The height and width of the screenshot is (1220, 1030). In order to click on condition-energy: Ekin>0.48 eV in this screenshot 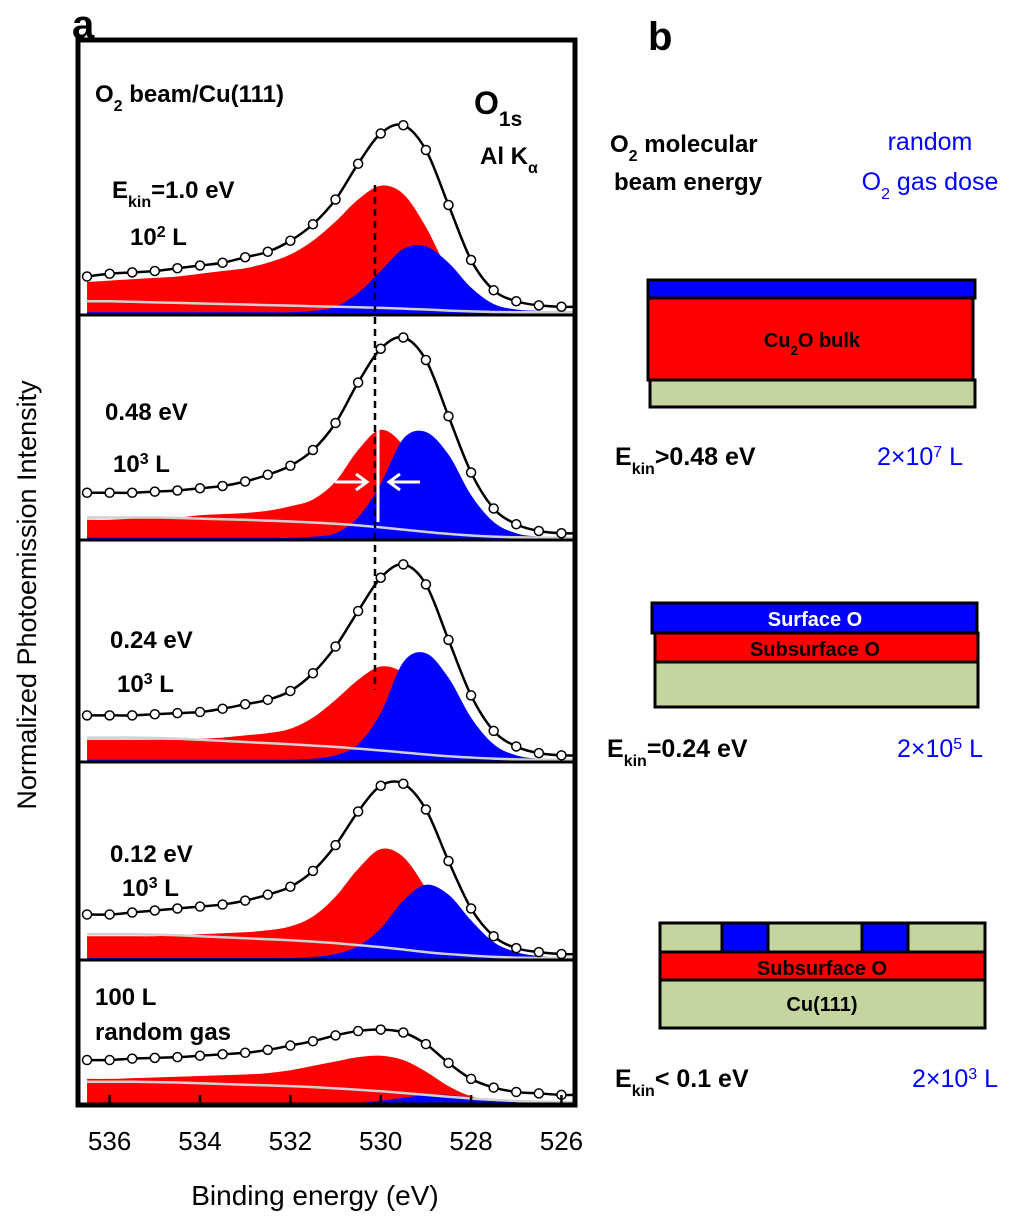, I will do `click(685, 460)`.